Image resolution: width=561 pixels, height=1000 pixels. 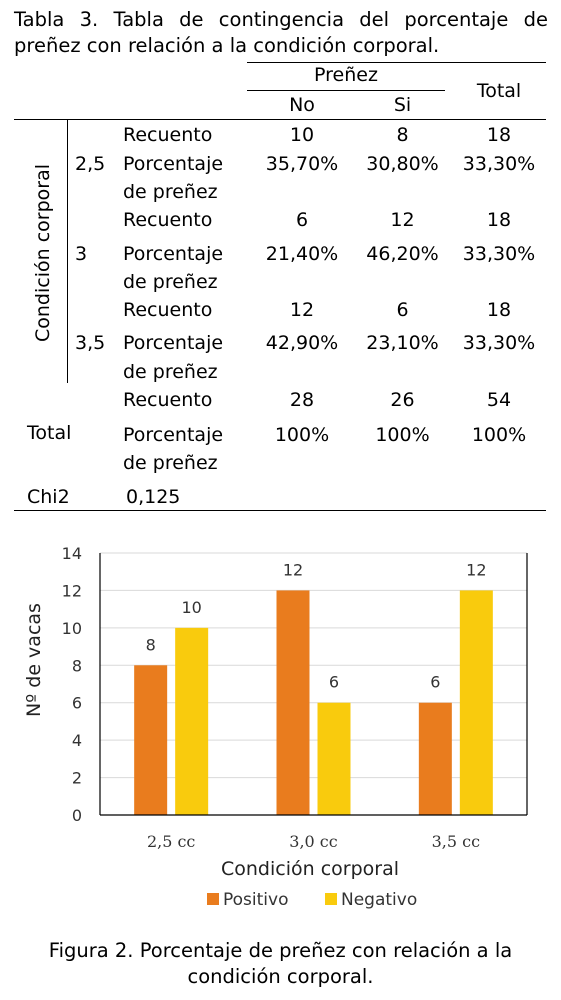 I want to click on legend-swatch-positivo, so click(x=213, y=899).